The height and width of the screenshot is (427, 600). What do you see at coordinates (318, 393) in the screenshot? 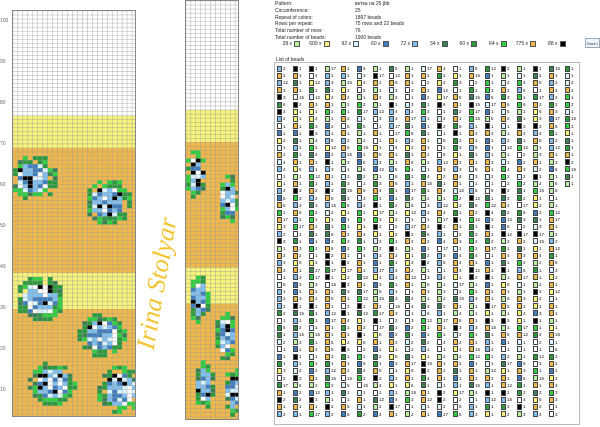
I see `bead-count: 12` at bounding box center [318, 393].